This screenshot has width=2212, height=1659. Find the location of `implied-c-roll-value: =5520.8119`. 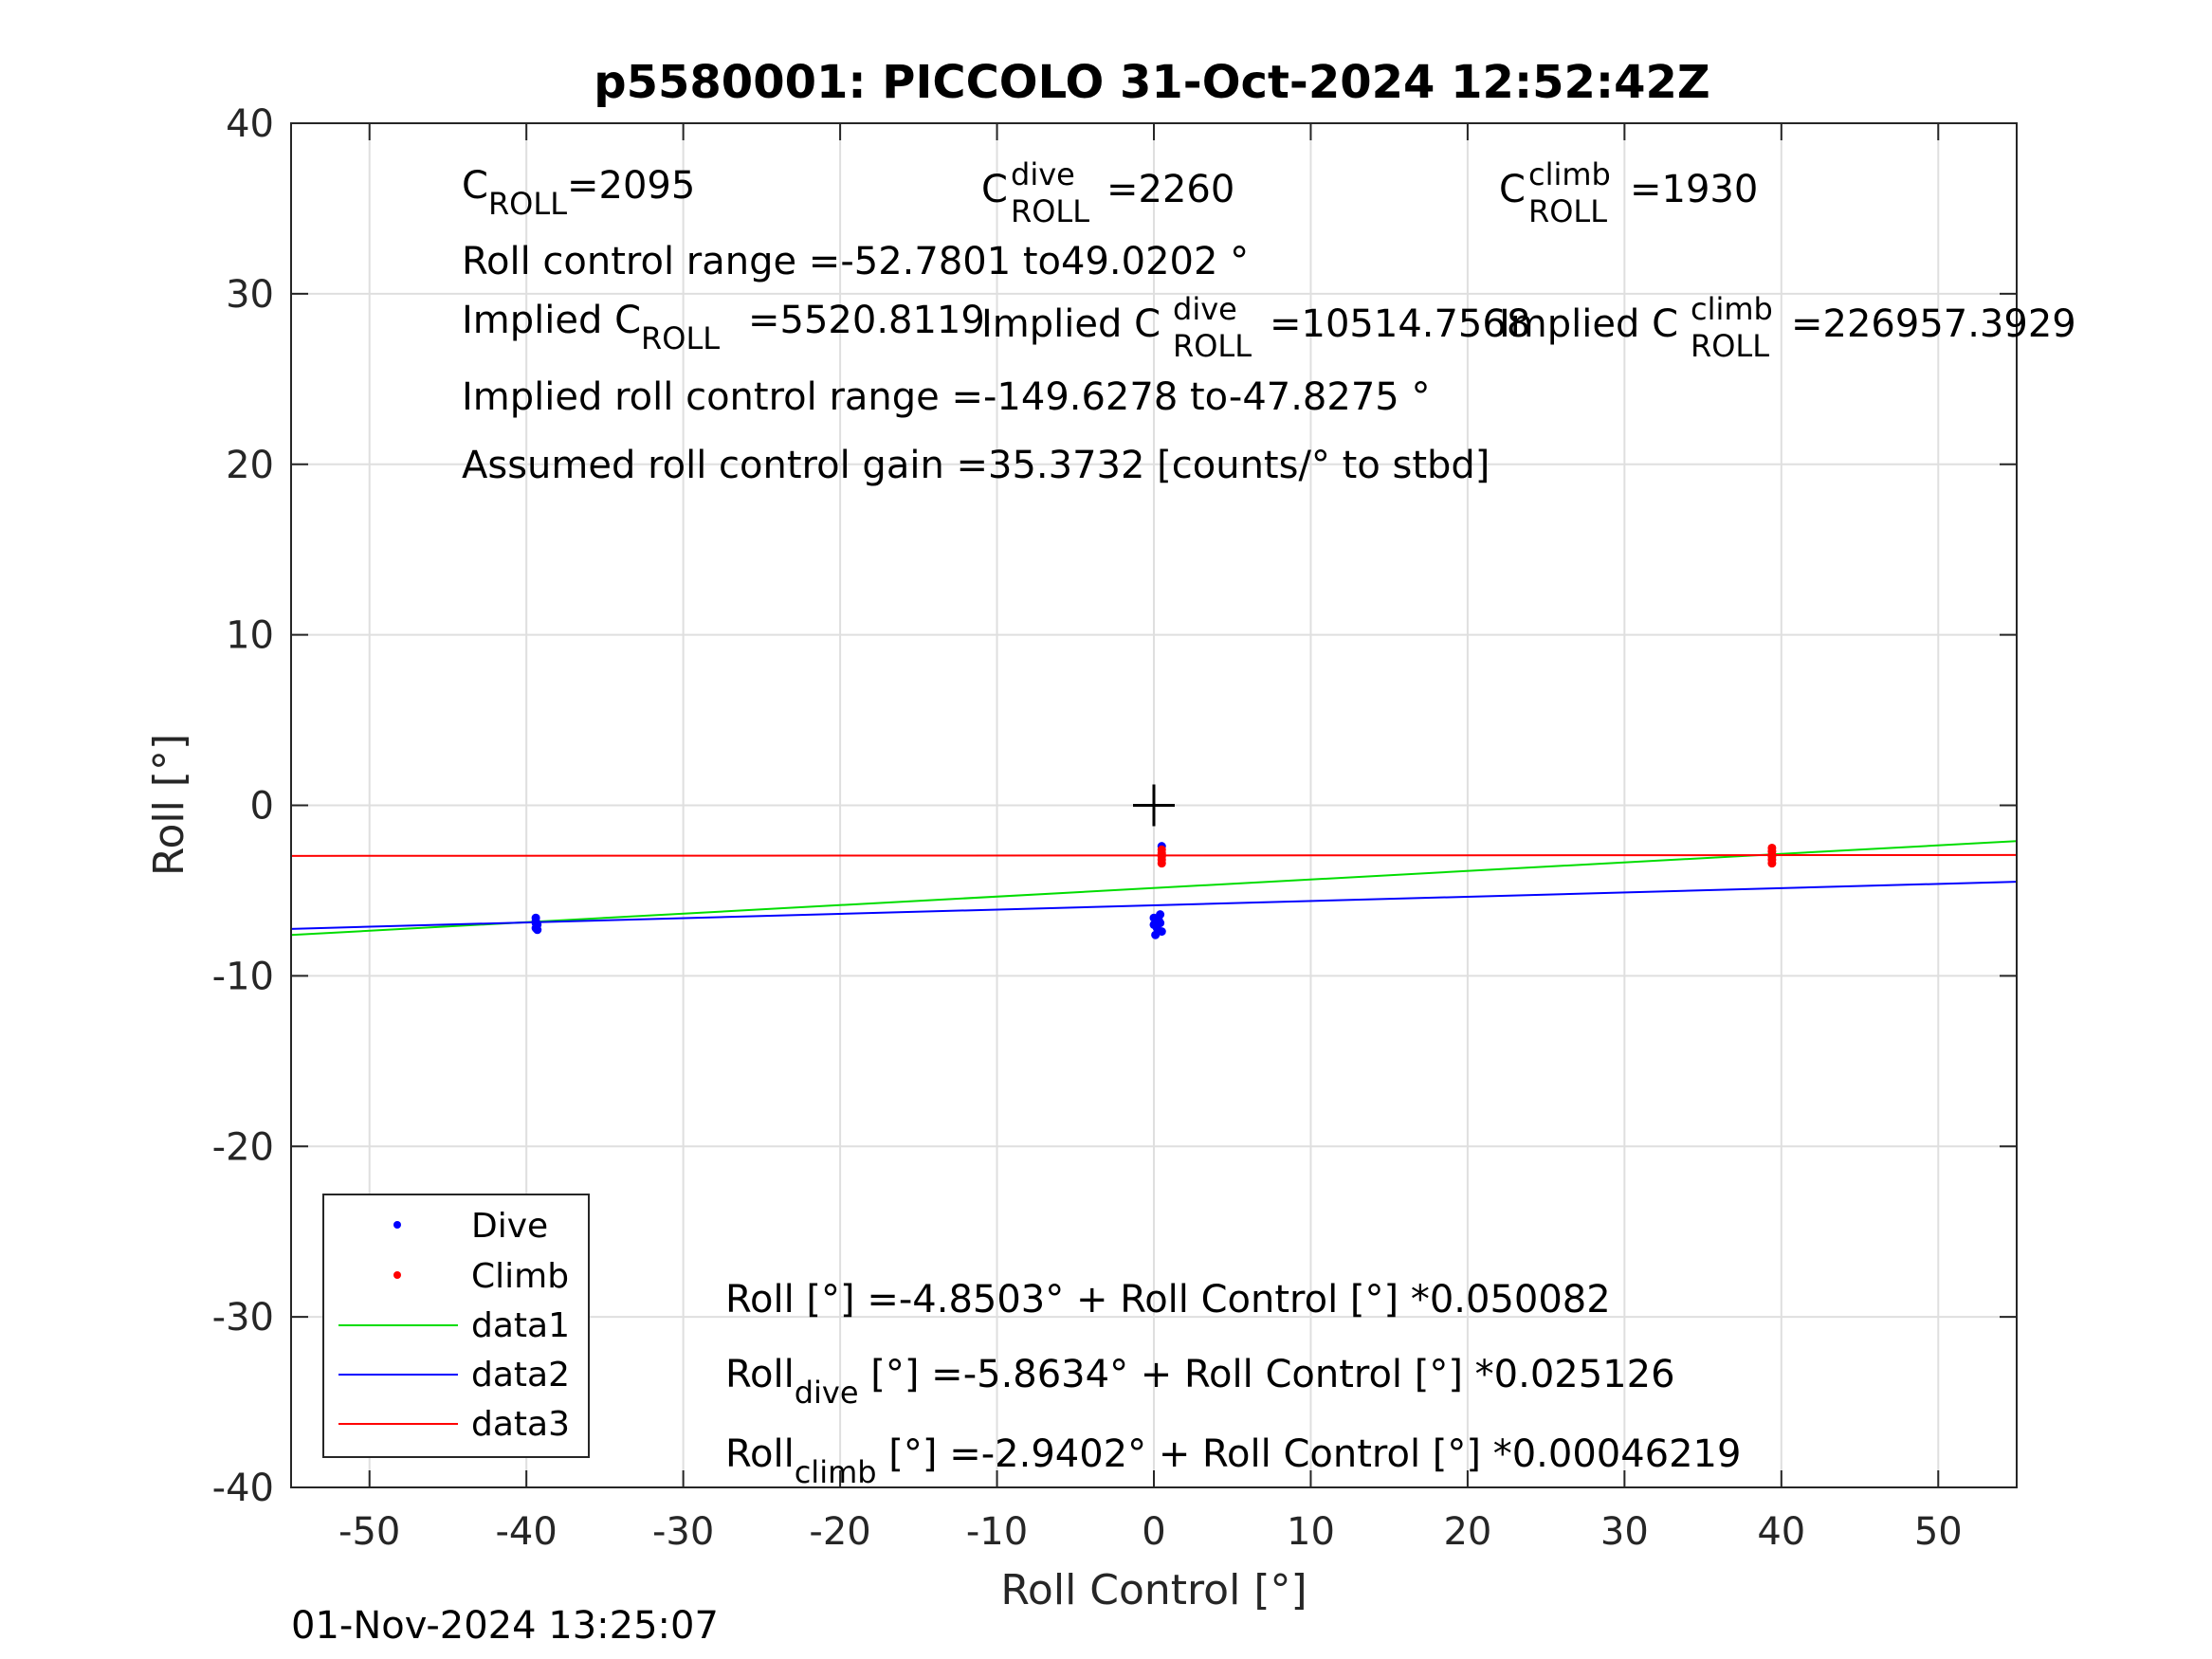

implied-c-roll-value: =5520.8119 is located at coordinates (866, 320).